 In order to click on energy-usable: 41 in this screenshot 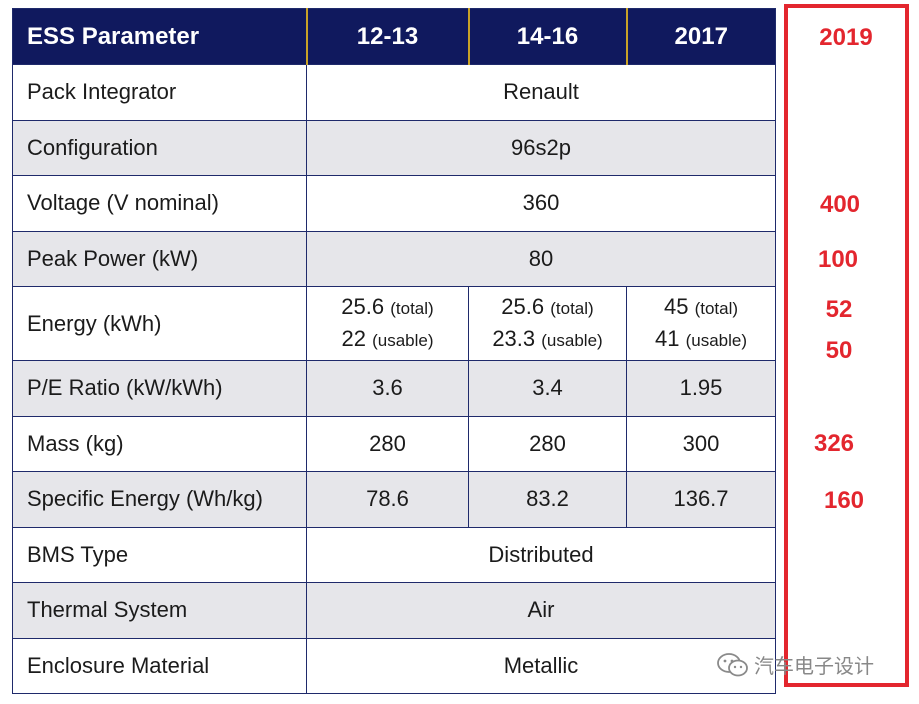, I will do `click(667, 338)`.